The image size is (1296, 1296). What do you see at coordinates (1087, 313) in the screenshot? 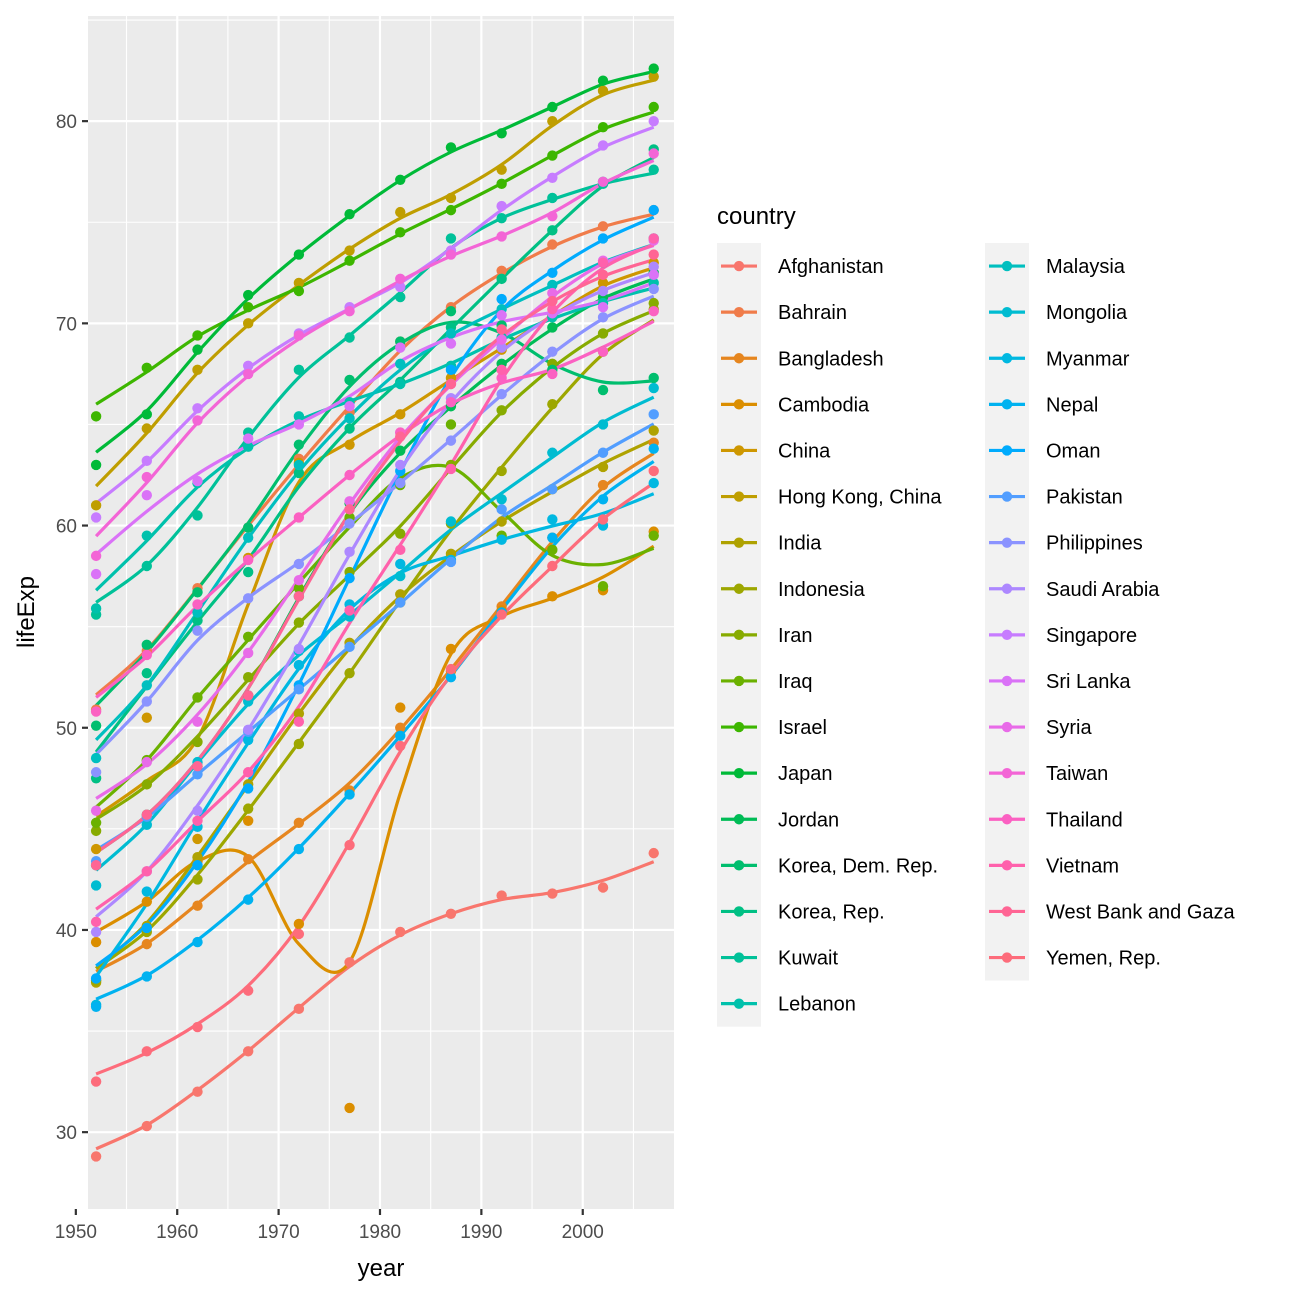
I see `legend-label: Mongolia` at bounding box center [1087, 313].